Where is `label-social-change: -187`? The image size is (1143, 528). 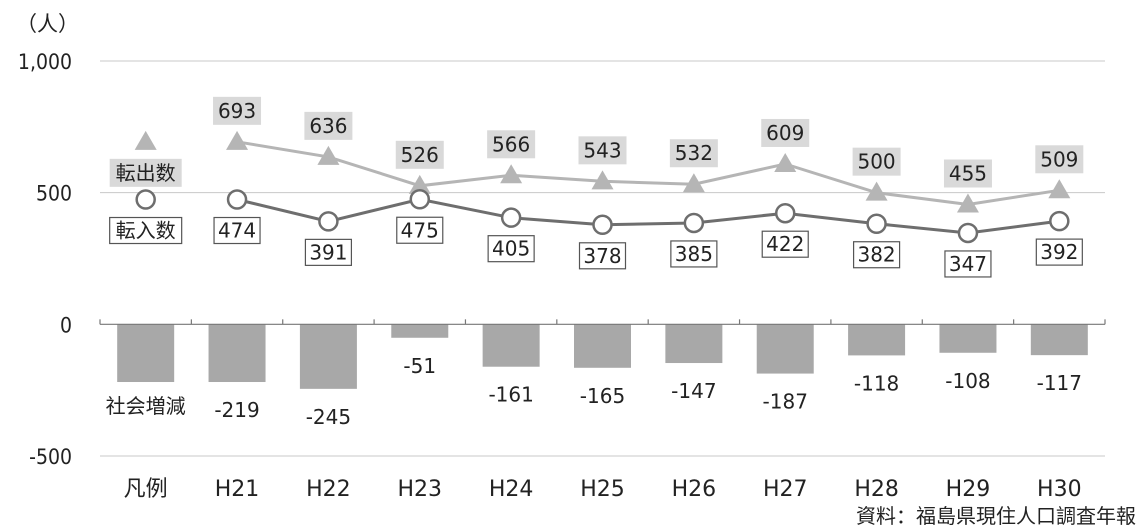 label-social-change: -187 is located at coordinates (785, 402).